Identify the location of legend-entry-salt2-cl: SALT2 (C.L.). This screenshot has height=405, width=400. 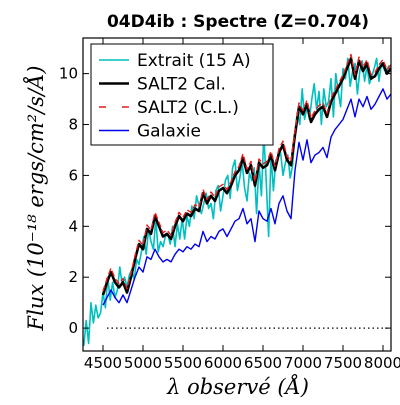
(169, 108).